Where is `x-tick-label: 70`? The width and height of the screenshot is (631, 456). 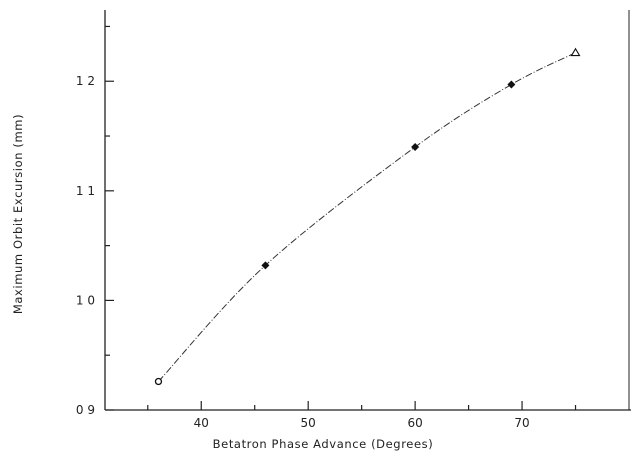
x-tick-label: 70 is located at coordinates (521, 423).